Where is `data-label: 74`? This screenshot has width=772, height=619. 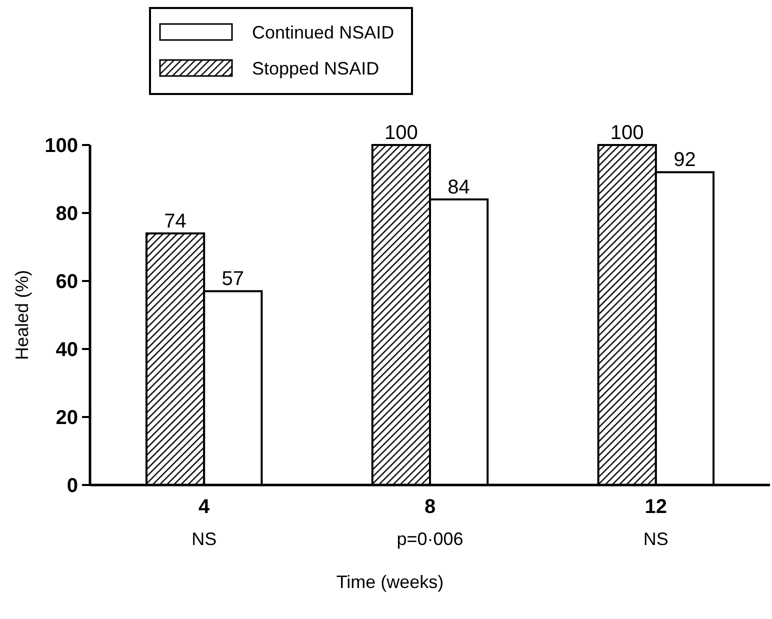 data-label: 74 is located at coordinates (175, 221).